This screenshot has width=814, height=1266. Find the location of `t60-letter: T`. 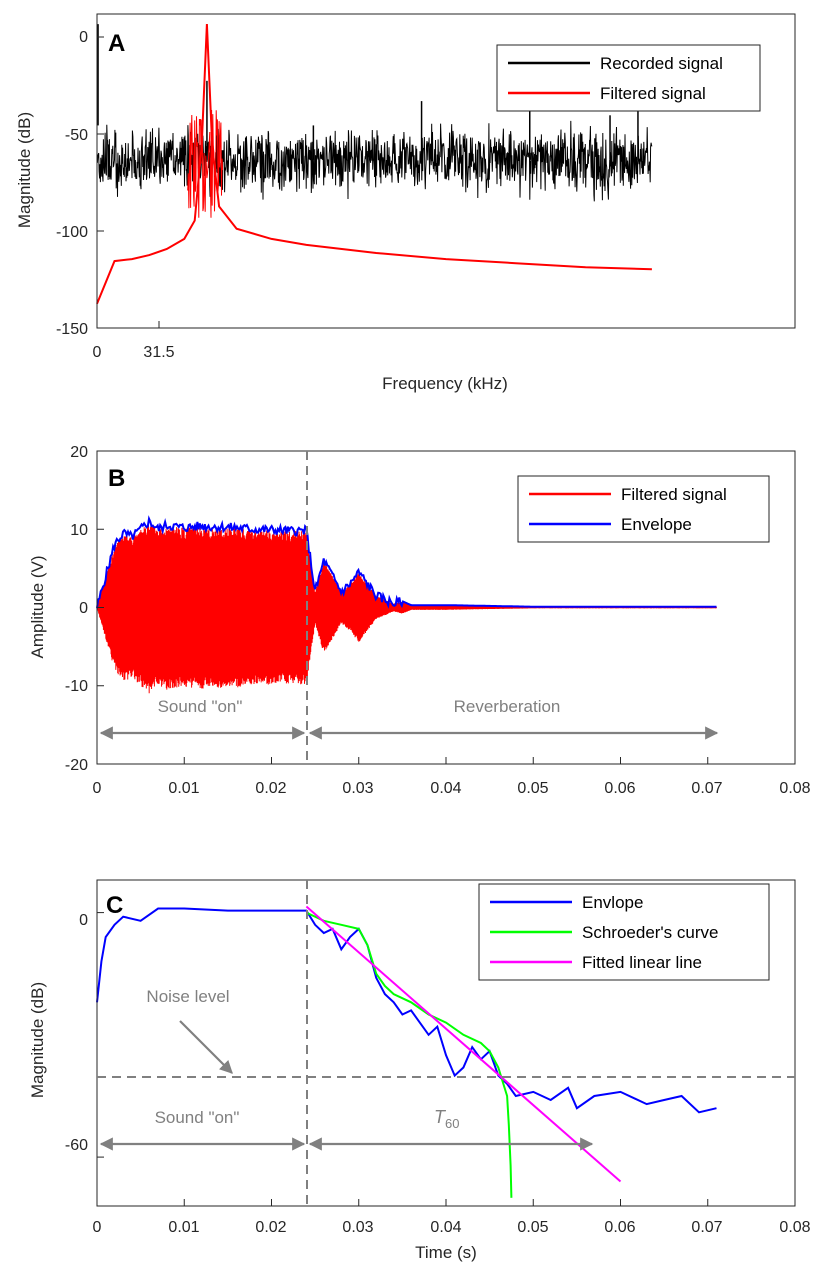

t60-letter: T is located at coordinates (440, 1117).